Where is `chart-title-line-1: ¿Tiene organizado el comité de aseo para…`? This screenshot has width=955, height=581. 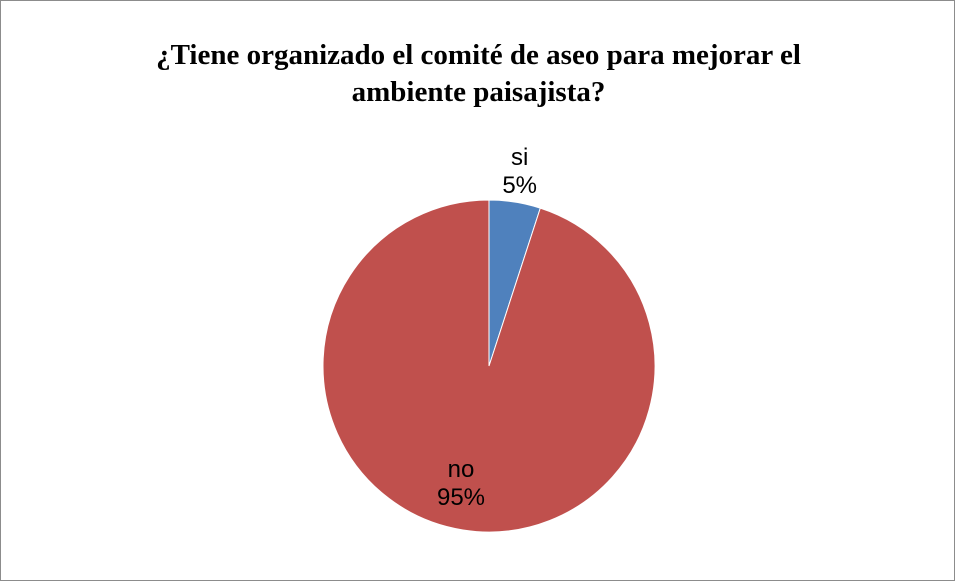 chart-title-line-1: ¿Tiene organizado el comité de aseo para… is located at coordinates (478, 55).